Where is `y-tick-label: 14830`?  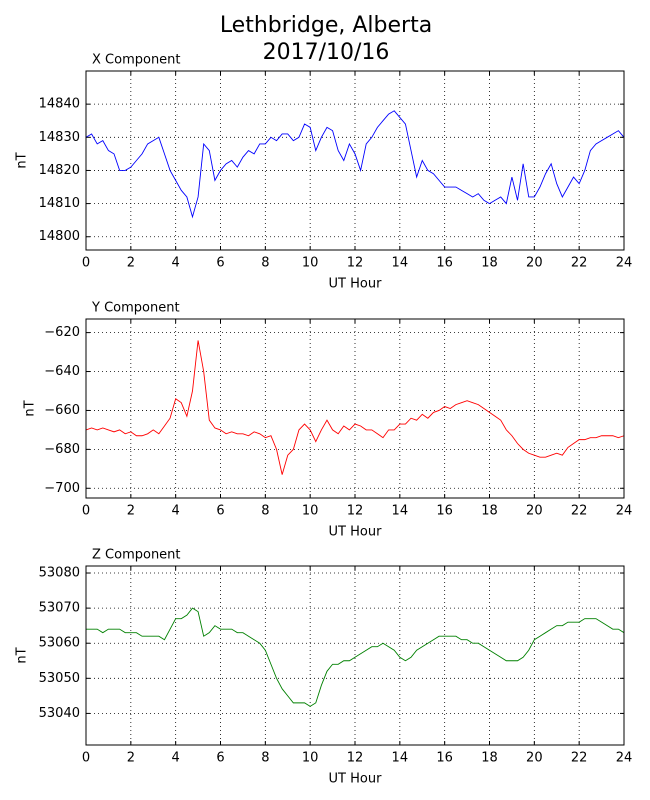 y-tick-label: 14830 is located at coordinates (59, 137).